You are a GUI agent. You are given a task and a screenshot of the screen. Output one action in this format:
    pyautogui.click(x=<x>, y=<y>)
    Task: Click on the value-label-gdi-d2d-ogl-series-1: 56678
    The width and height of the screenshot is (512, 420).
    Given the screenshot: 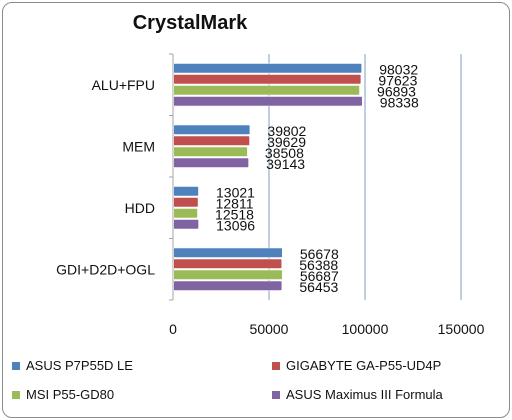 What is the action you would take?
    pyautogui.click(x=319, y=254)
    